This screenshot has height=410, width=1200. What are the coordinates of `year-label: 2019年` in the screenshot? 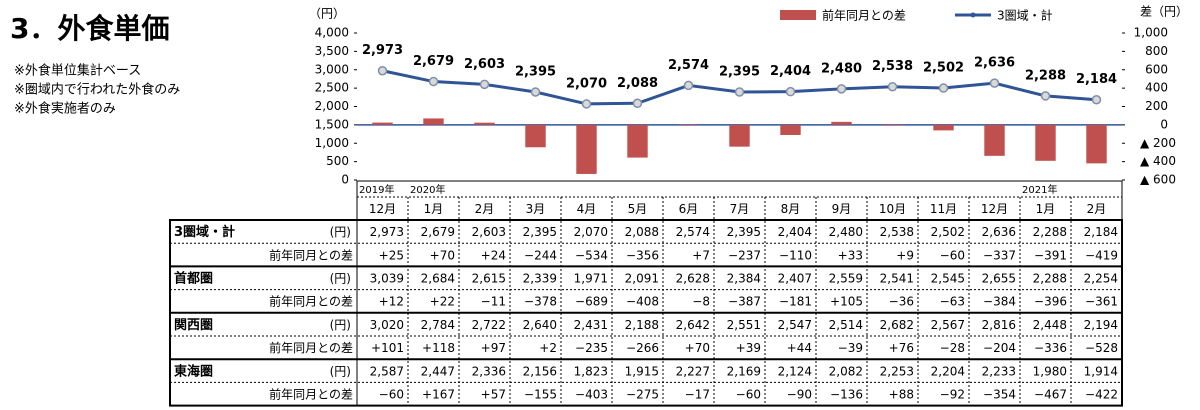 It's located at (376, 189).